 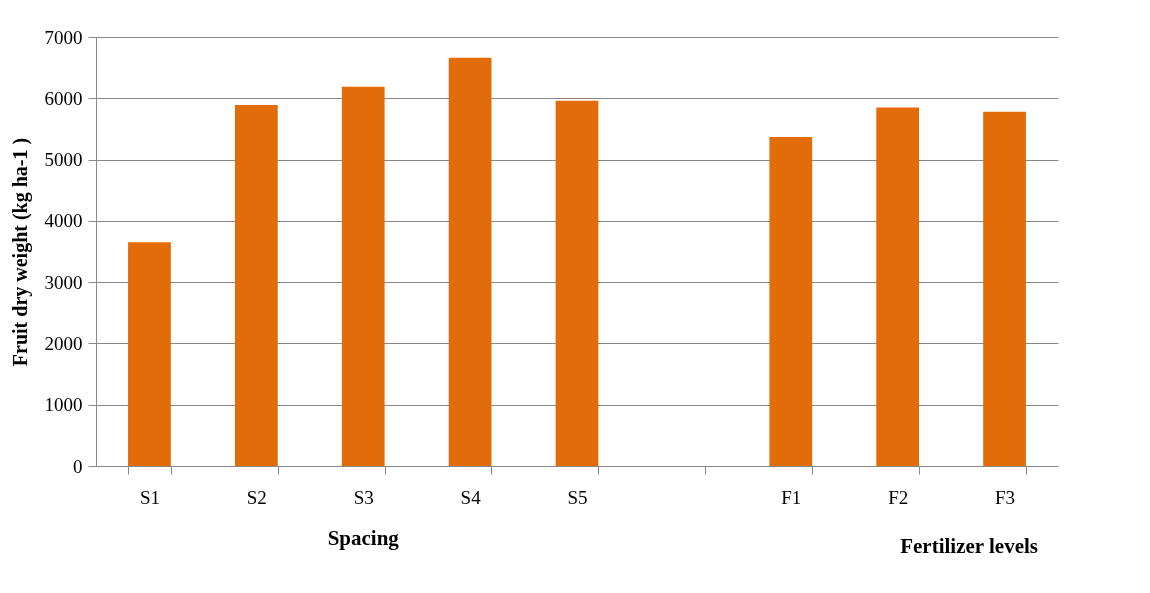 I want to click on x-tick-label: F2, so click(x=898, y=497).